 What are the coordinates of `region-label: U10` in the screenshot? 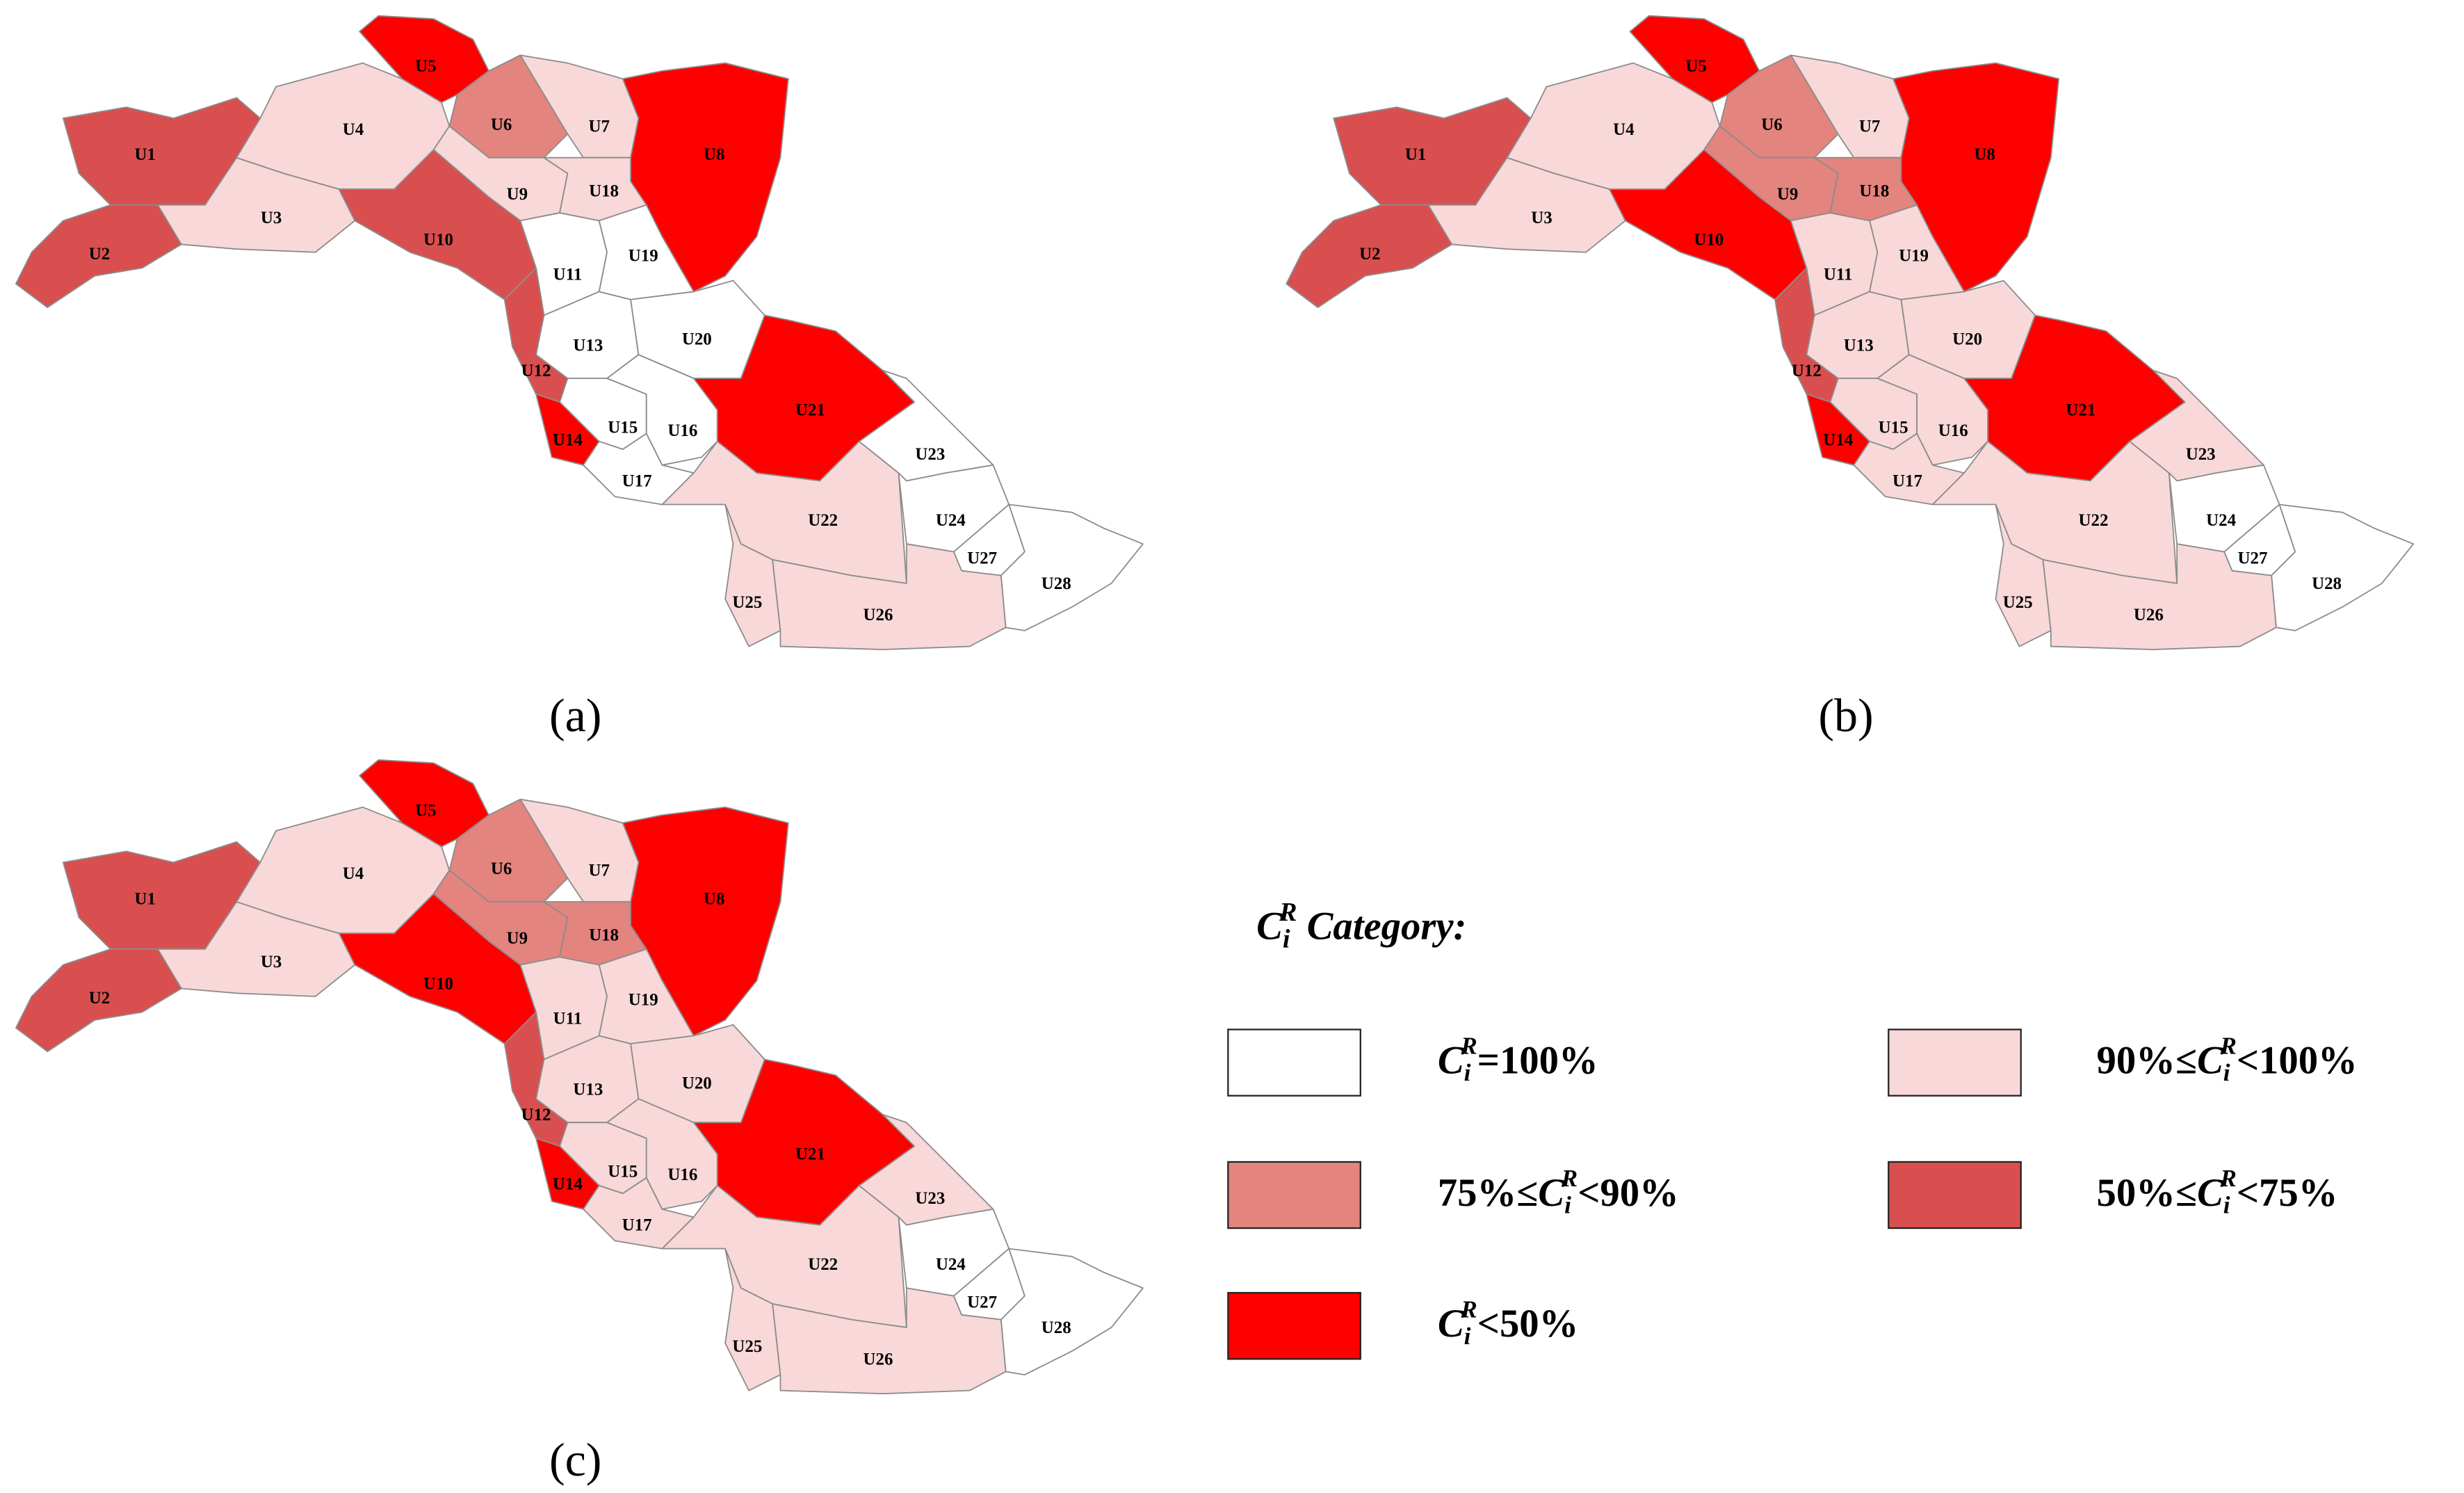 It's located at (438, 240).